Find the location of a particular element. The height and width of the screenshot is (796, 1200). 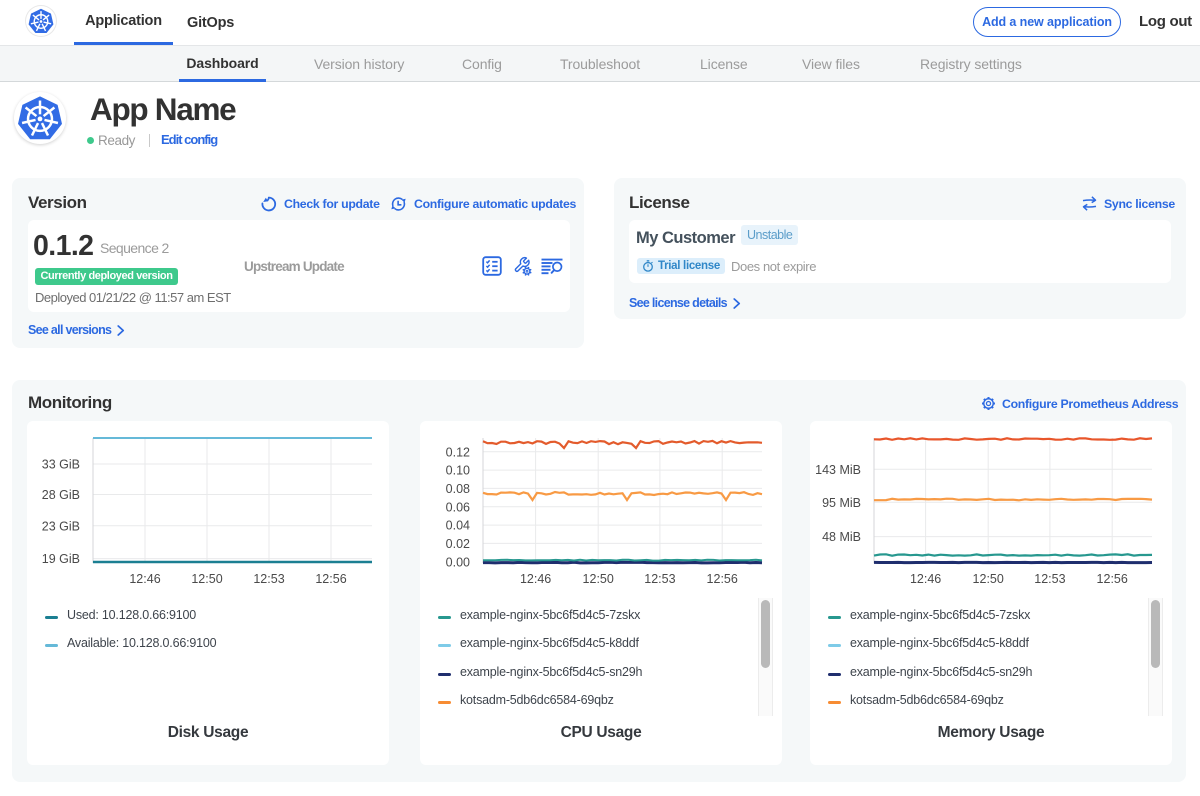

svg-text: 33 GiB is located at coordinates (61, 465).